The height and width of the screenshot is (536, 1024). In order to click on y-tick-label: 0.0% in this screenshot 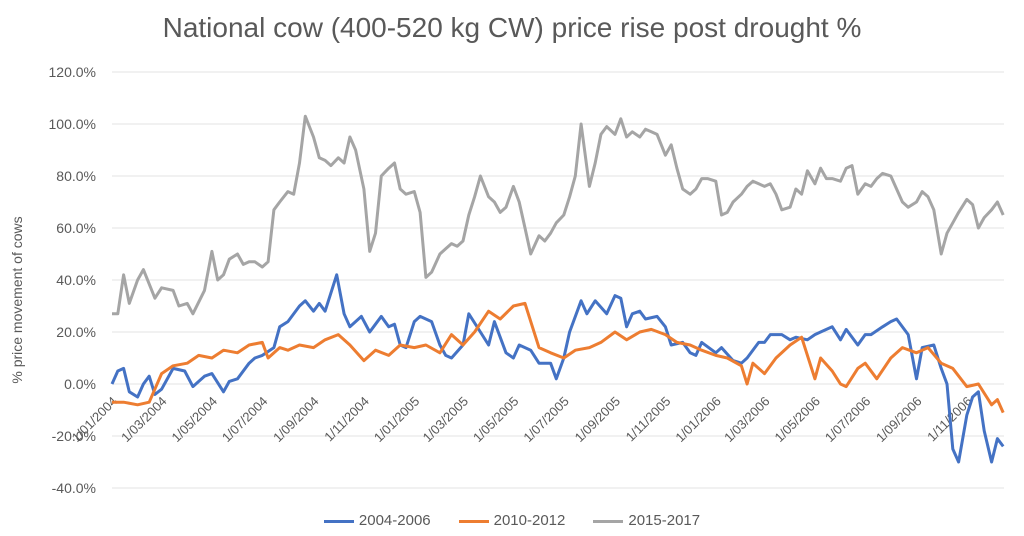, I will do `click(80, 384)`.